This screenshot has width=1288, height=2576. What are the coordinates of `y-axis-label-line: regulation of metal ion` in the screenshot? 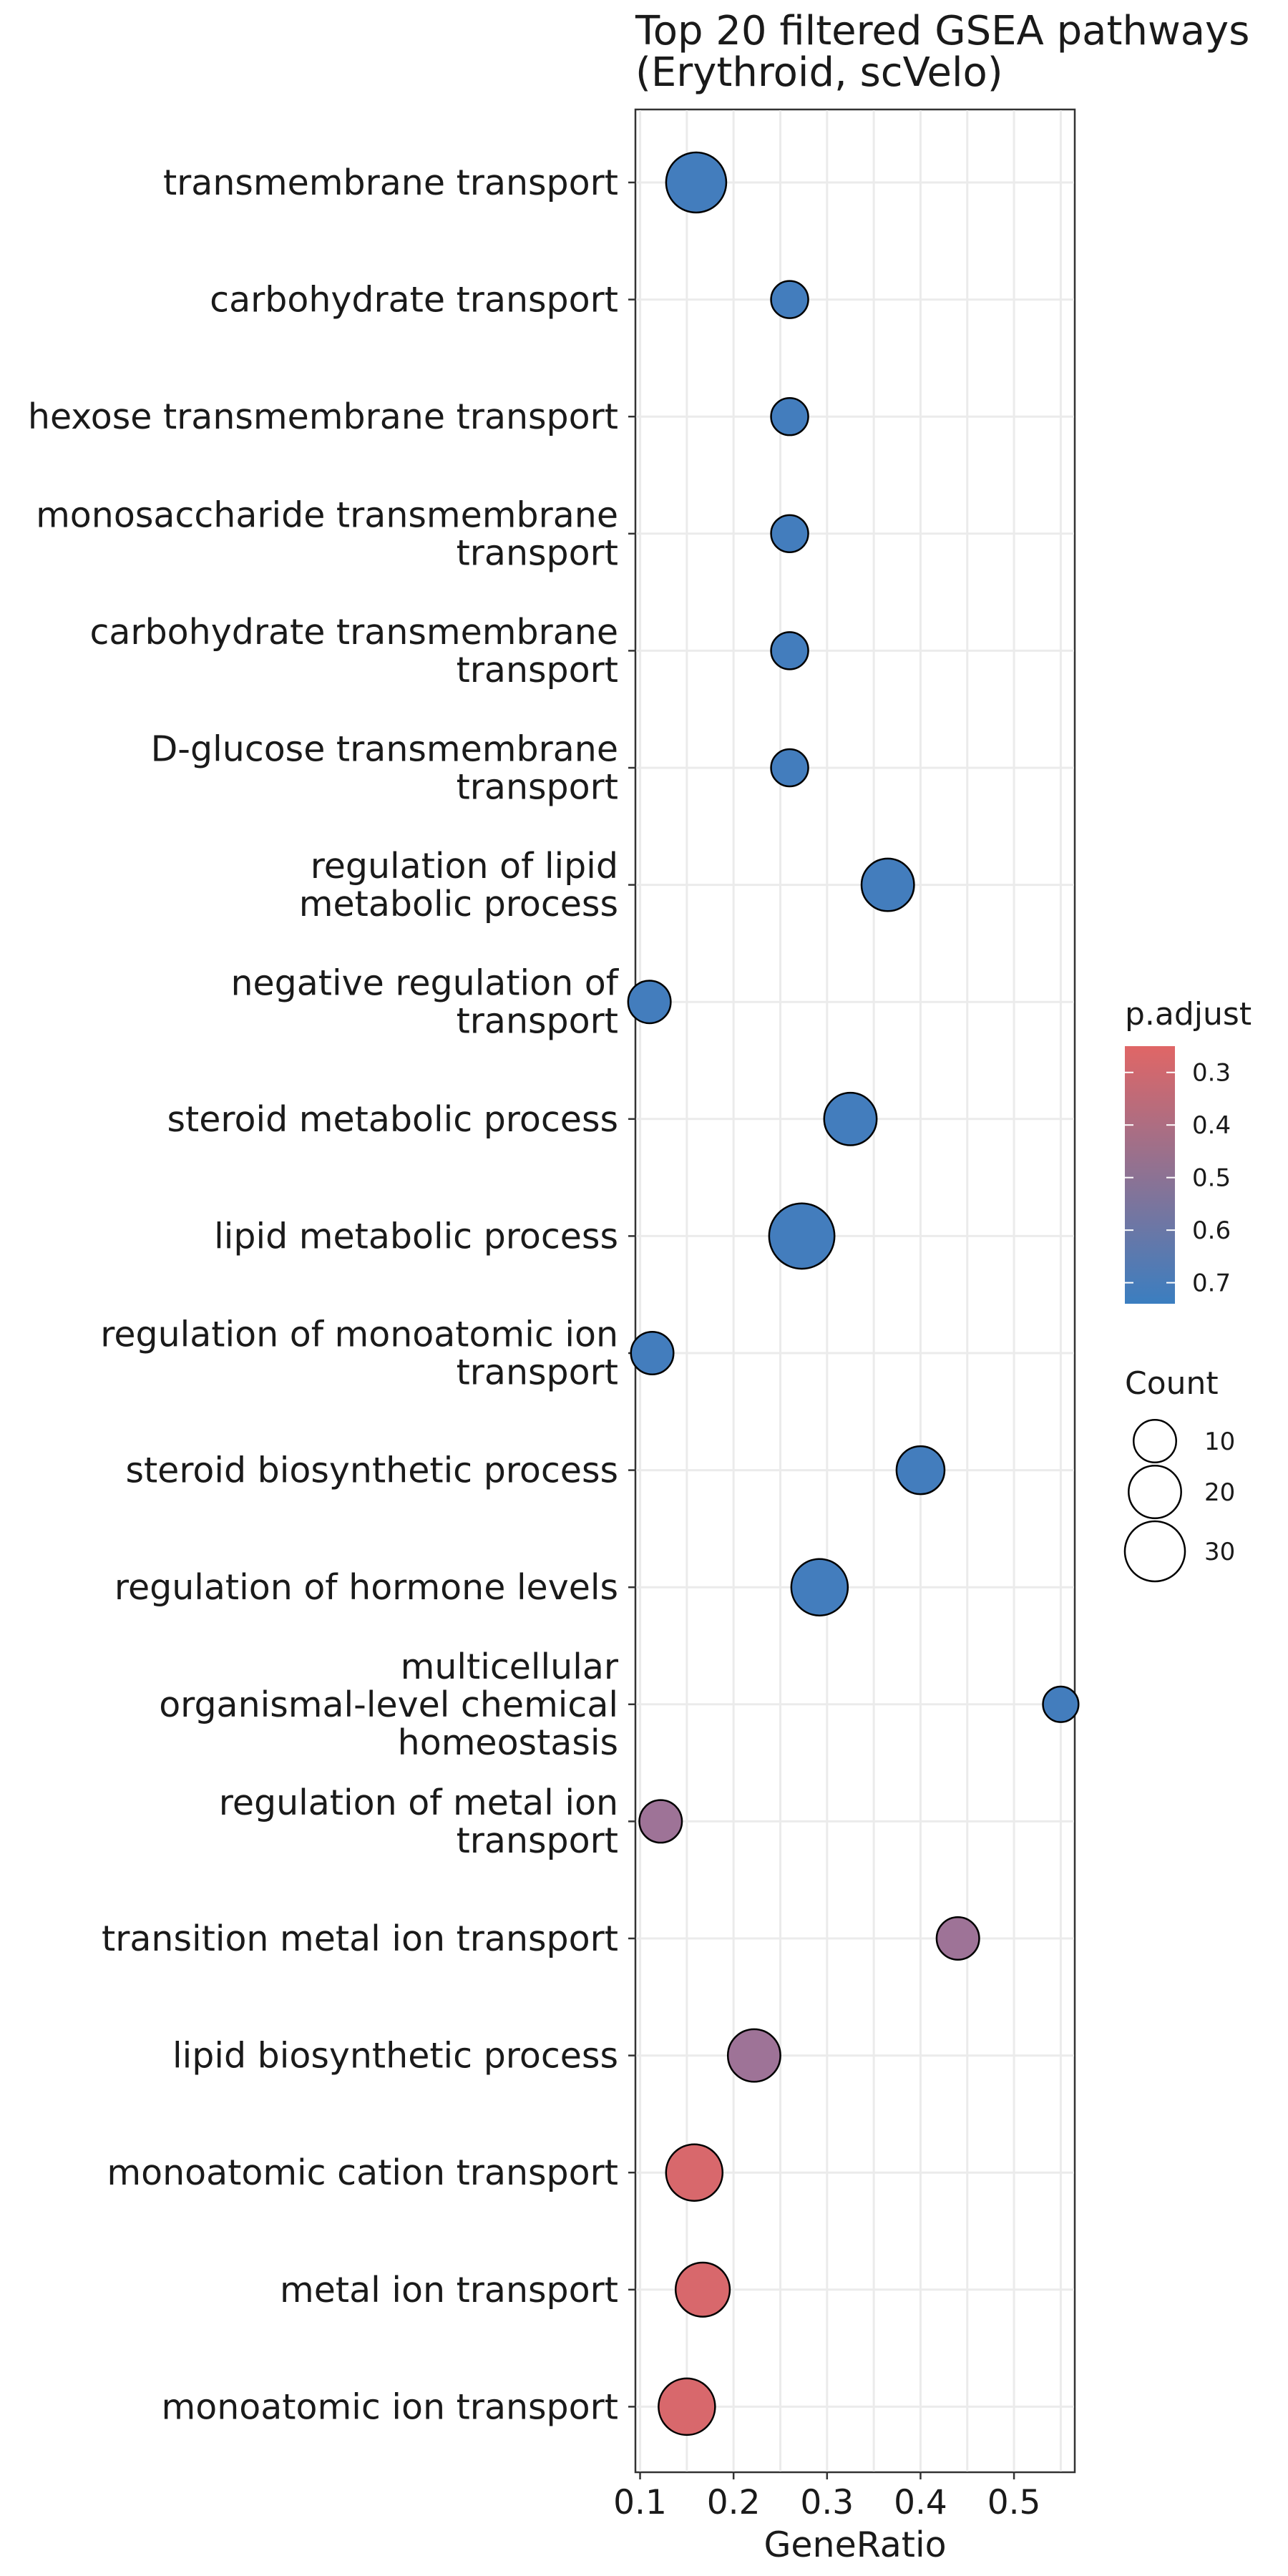 It's located at (418, 1802).